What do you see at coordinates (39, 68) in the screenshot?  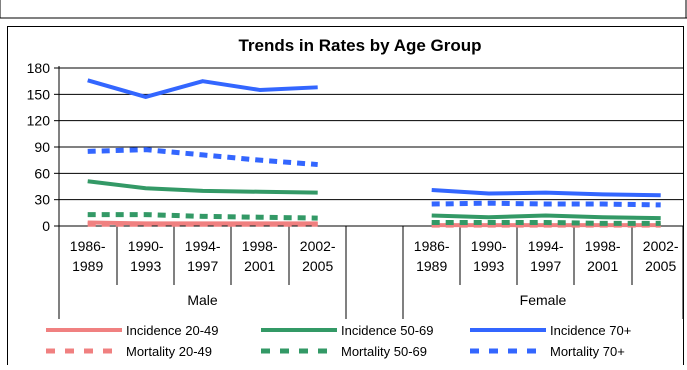 I see `y-tick-label: 180` at bounding box center [39, 68].